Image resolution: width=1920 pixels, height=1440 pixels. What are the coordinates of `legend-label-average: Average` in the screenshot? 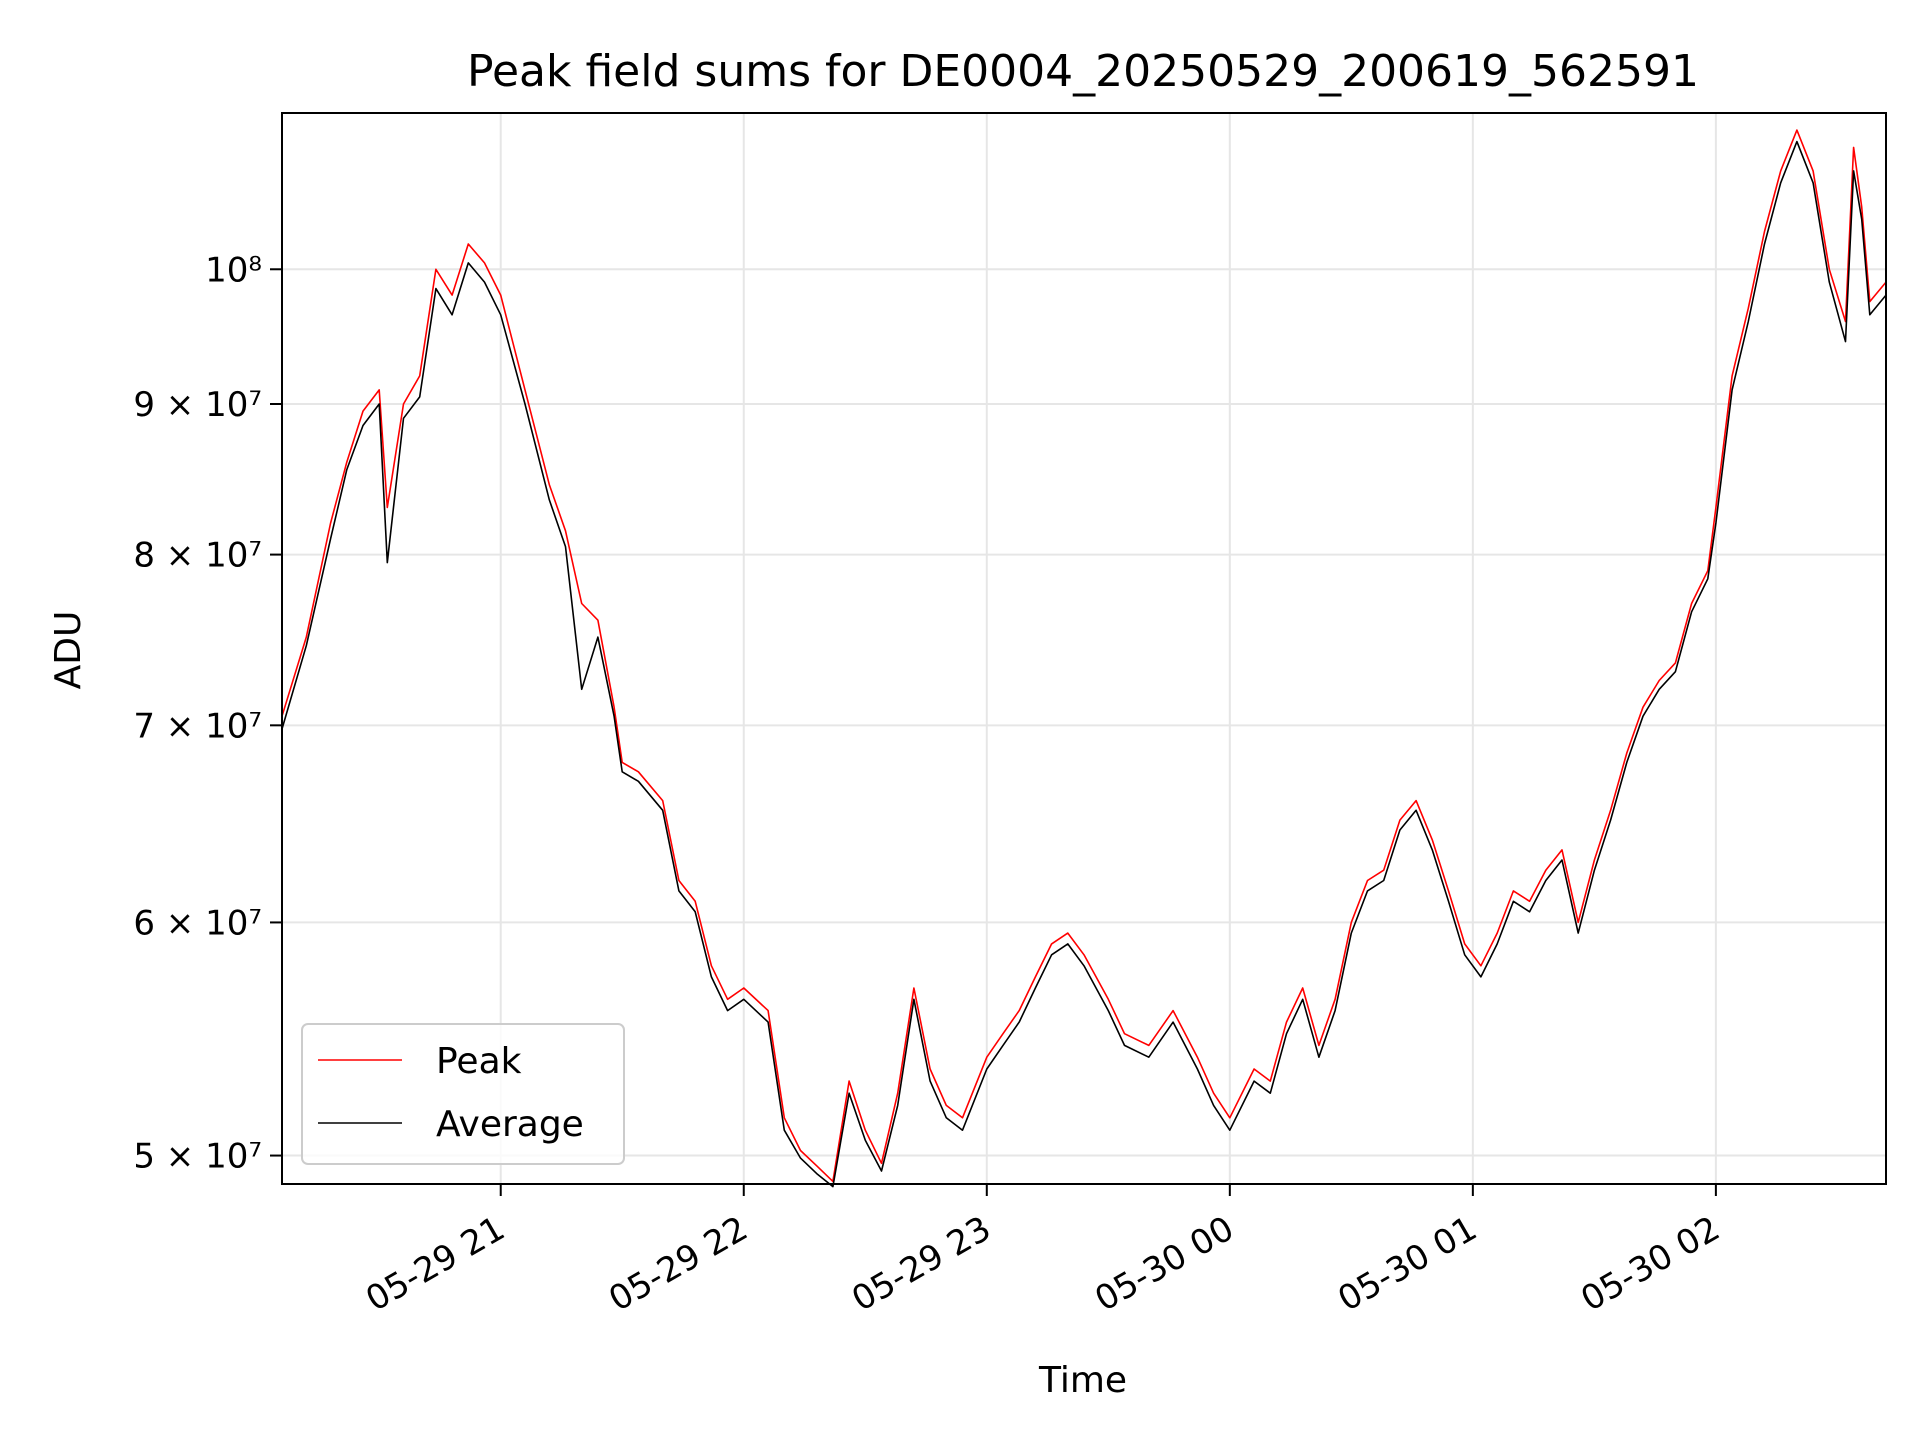 It's located at (510, 1124).